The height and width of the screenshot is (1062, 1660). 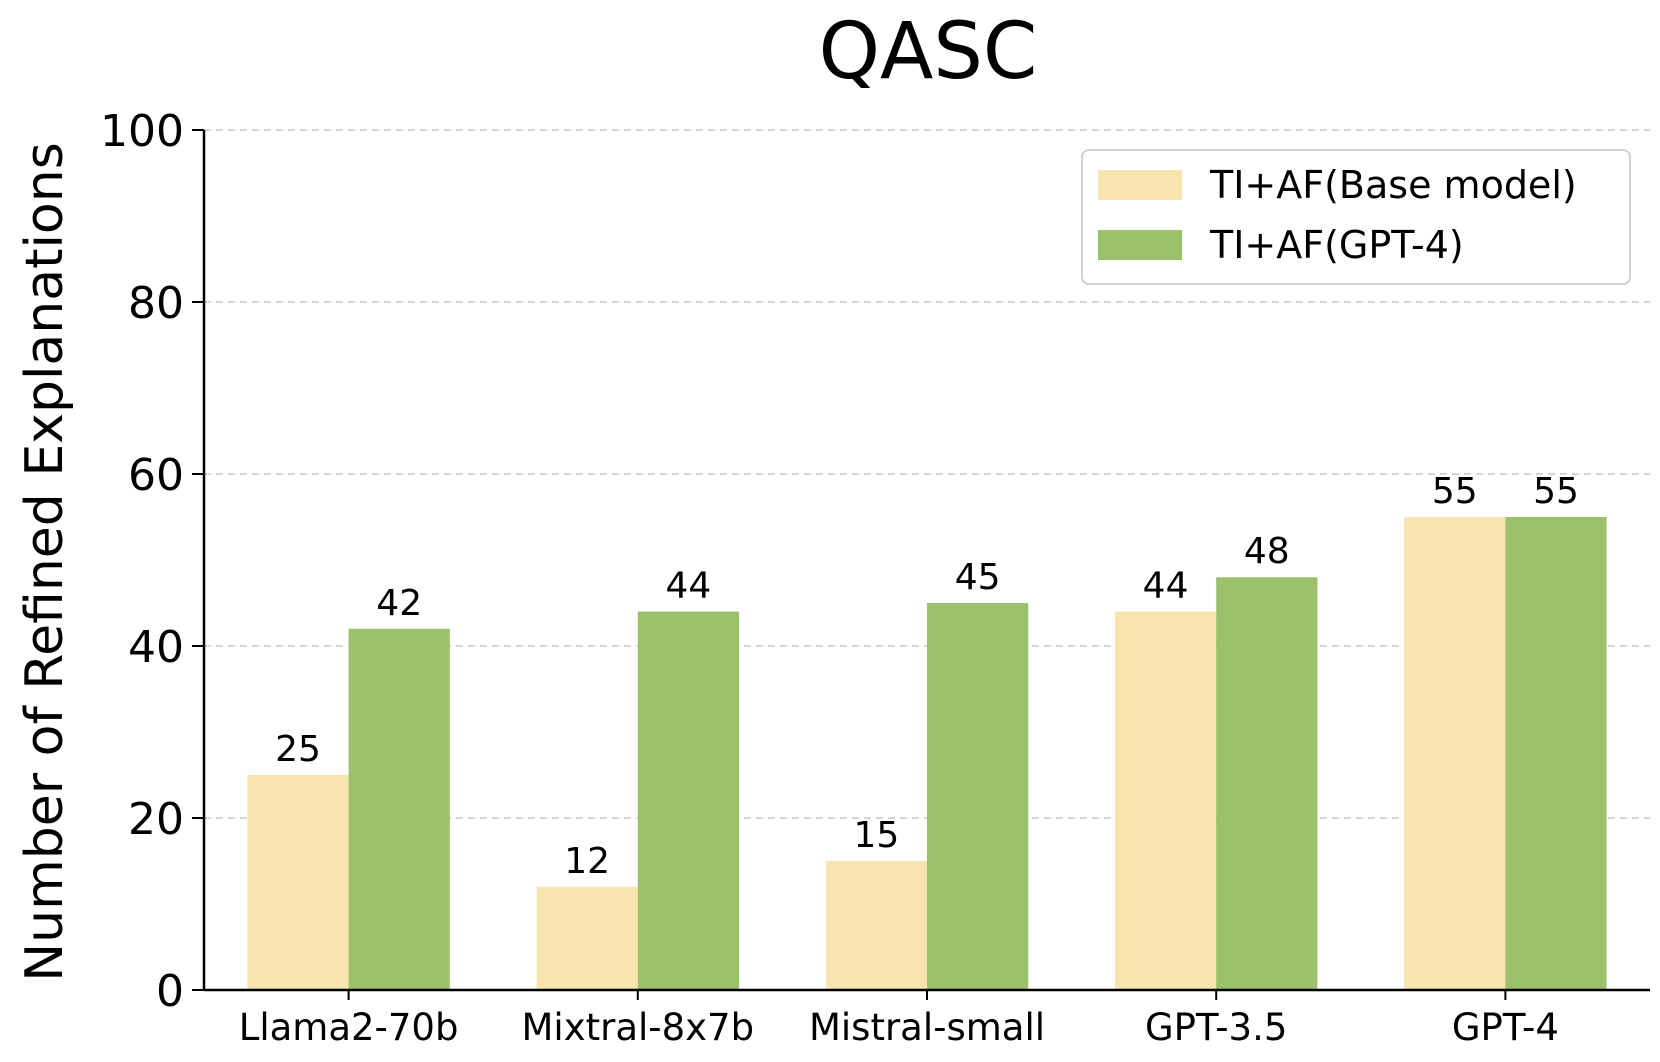 I want to click on legend-box, so click(x=1356, y=217).